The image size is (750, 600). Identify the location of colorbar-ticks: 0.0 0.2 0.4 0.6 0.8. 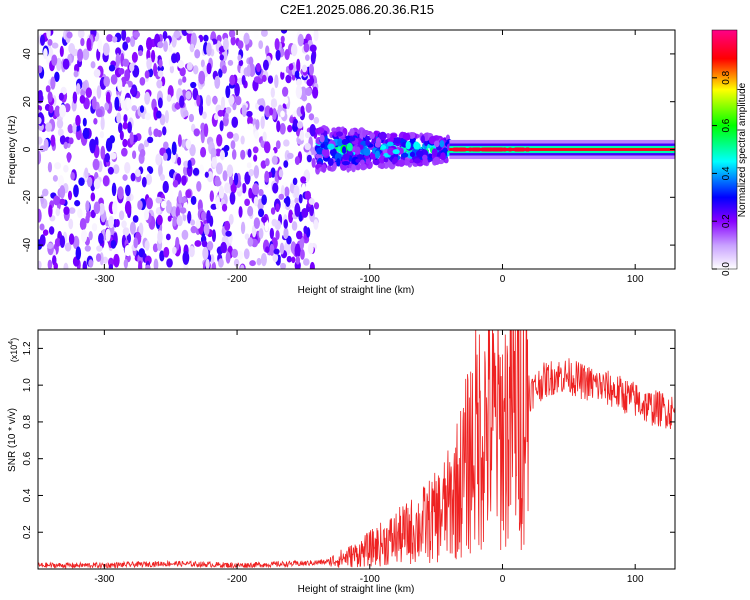
(722, 173).